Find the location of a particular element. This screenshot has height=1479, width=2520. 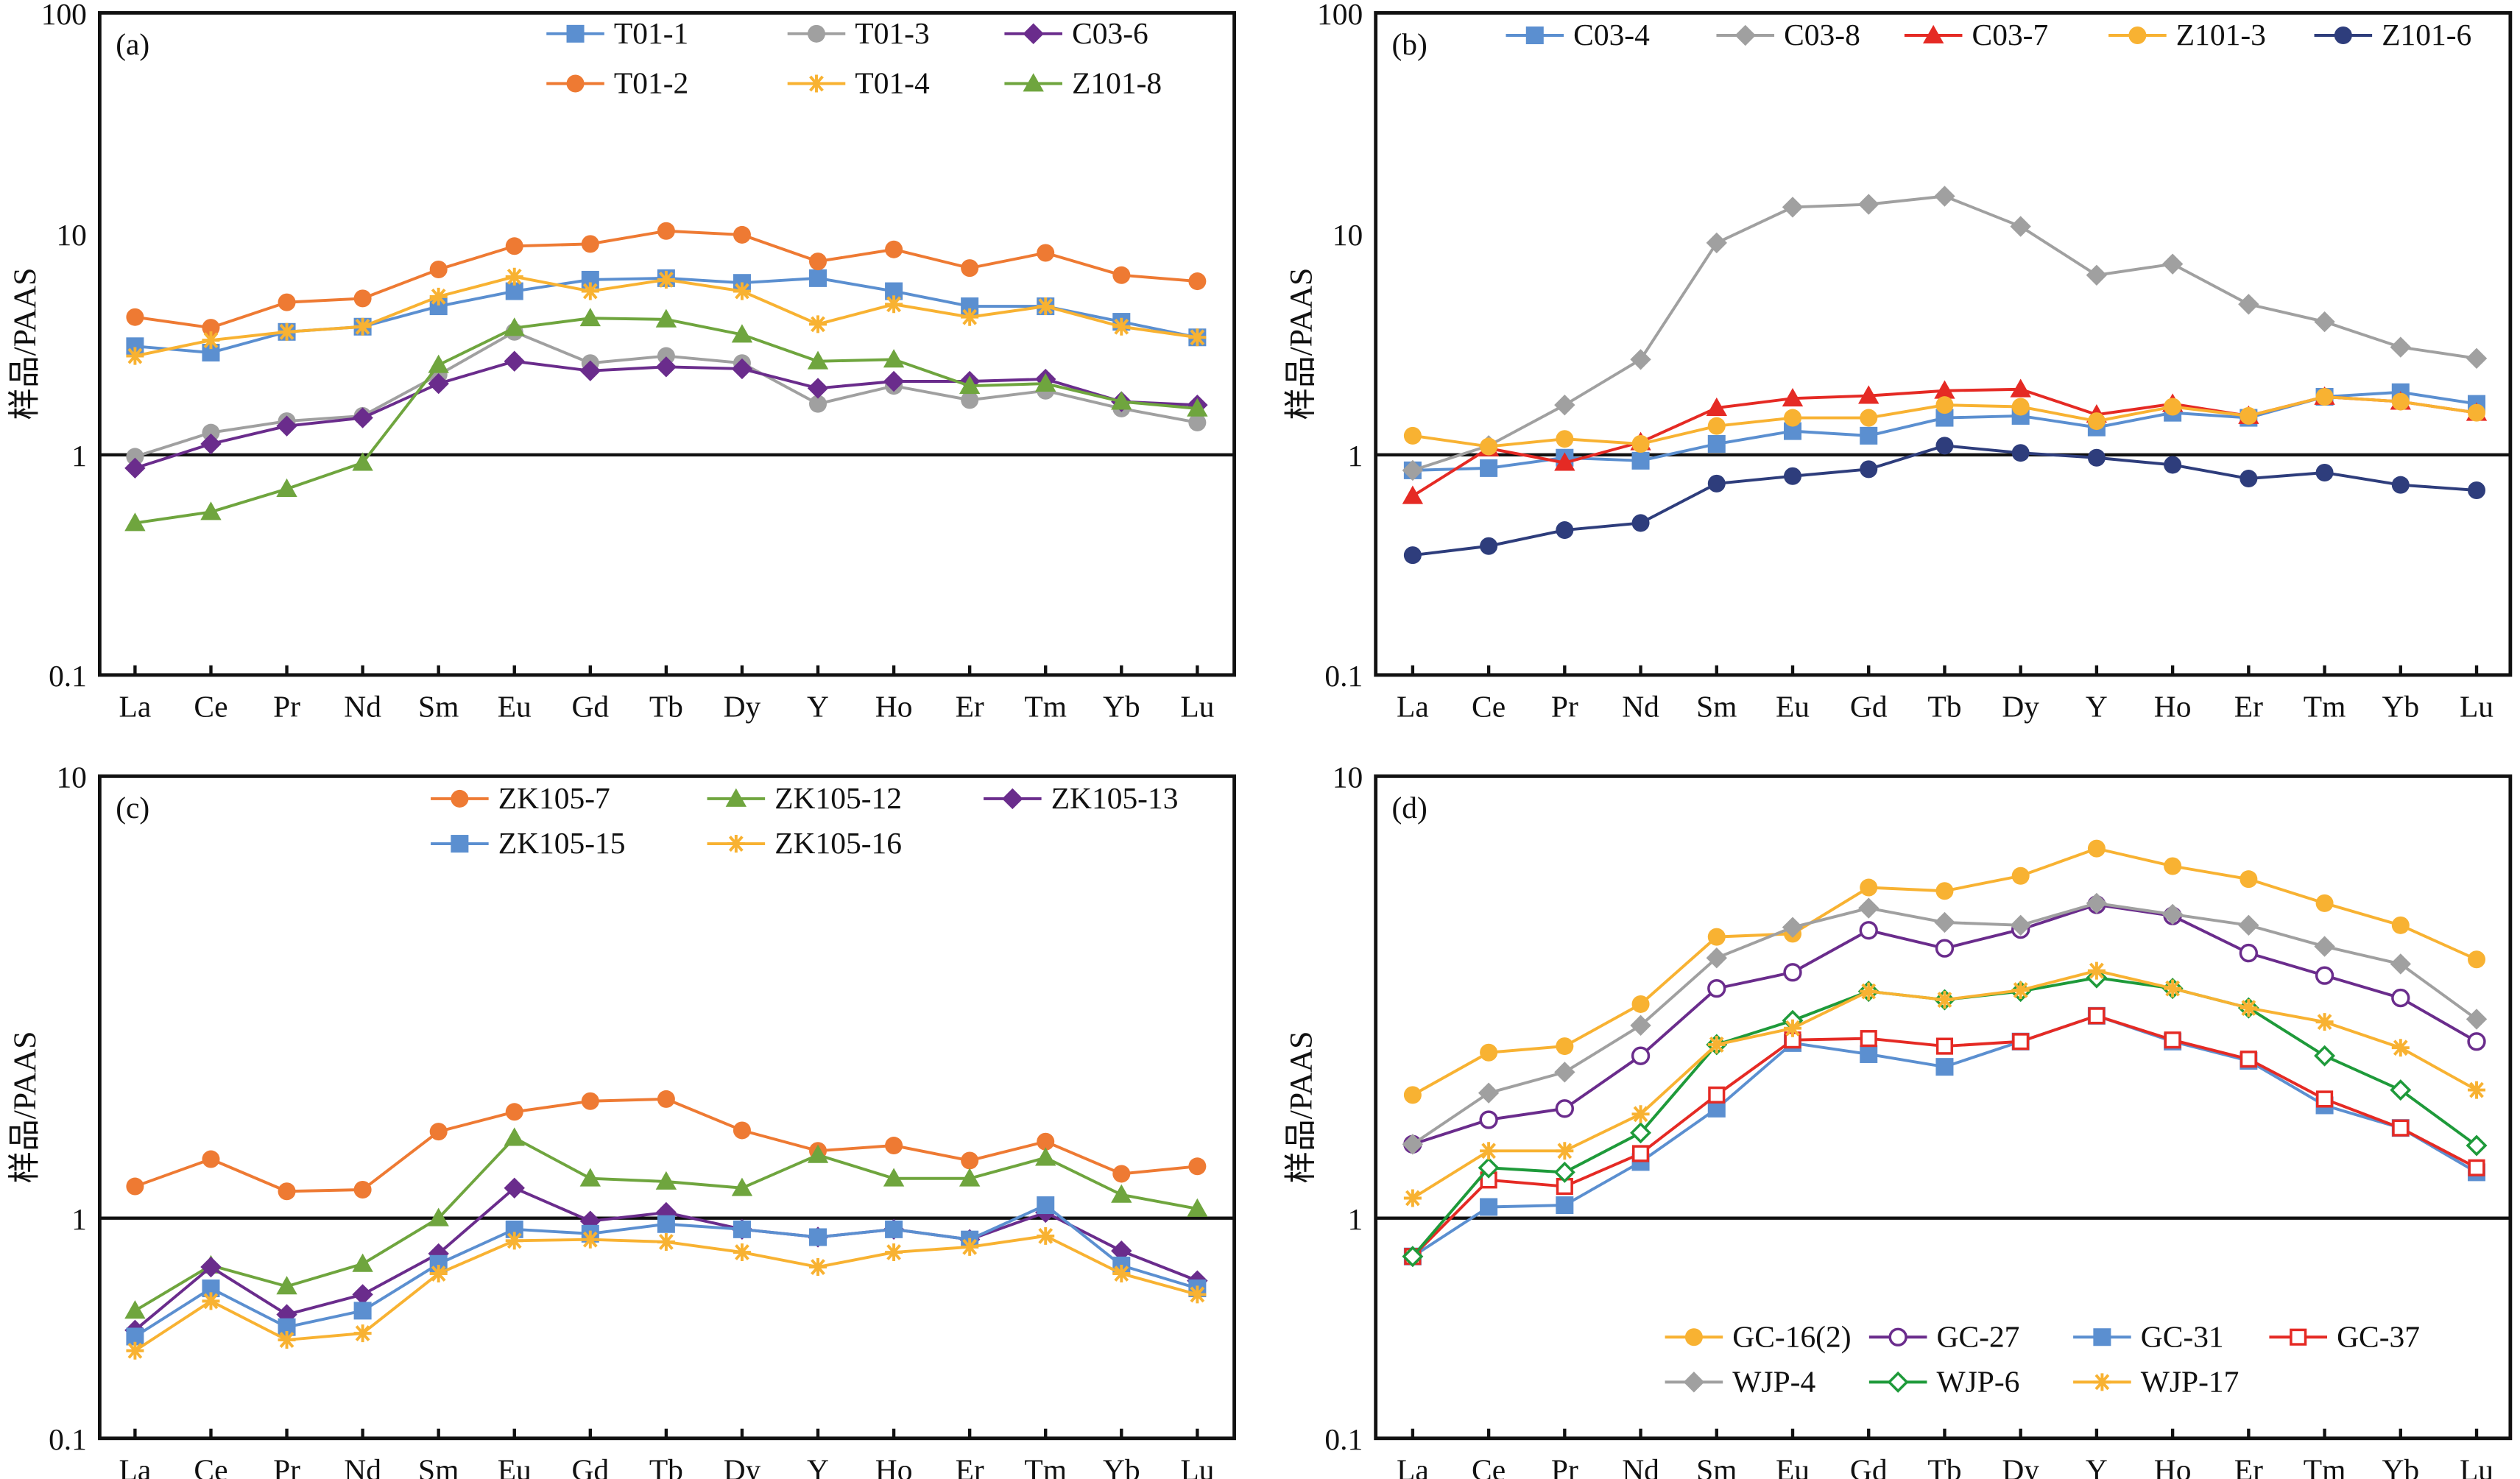

legend-label: T01-2 is located at coordinates (651, 83).